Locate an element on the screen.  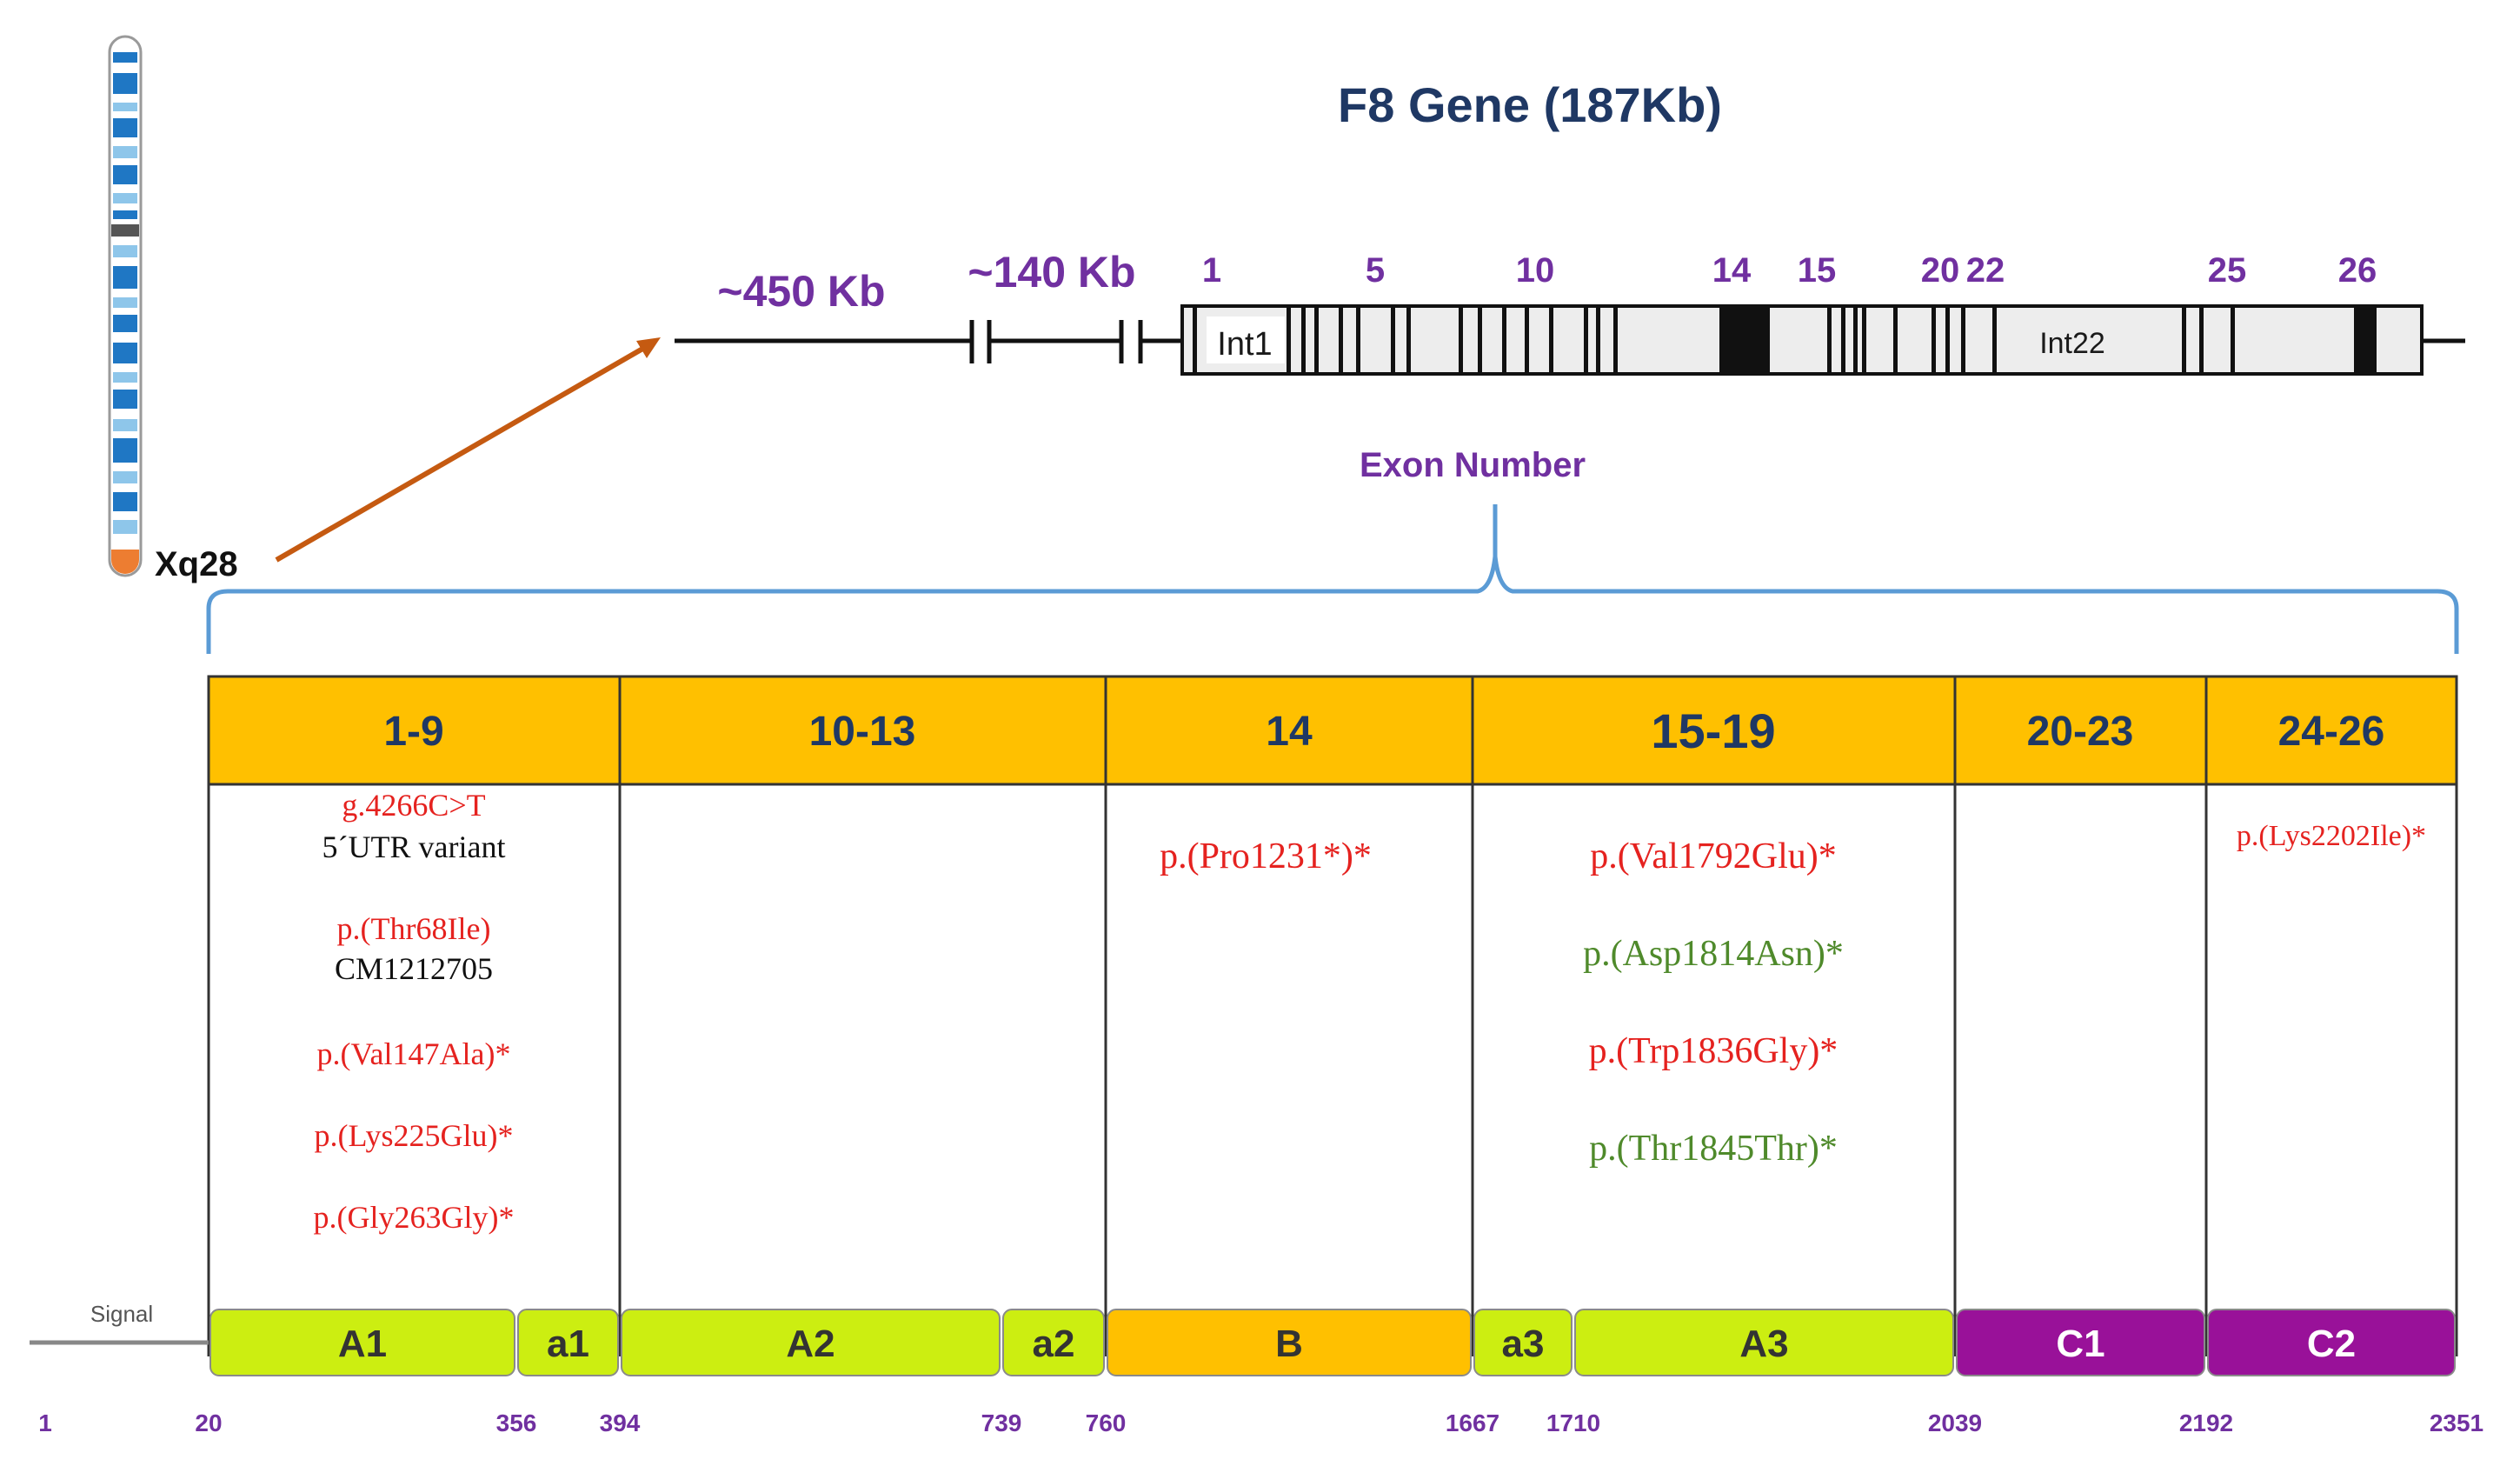
aa-position-tick-label: 1667 is located at coordinates (1472, 1422).